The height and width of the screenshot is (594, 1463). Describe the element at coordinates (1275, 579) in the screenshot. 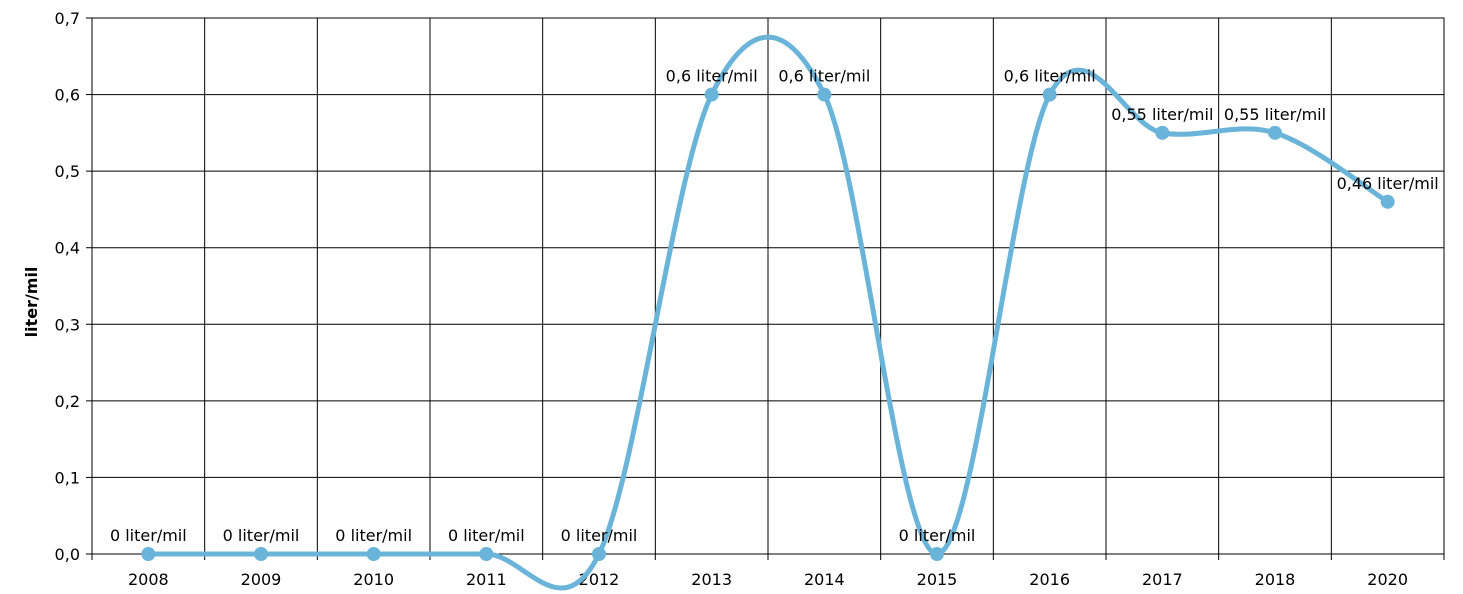

I see `x-tick-label: 2018` at that location.